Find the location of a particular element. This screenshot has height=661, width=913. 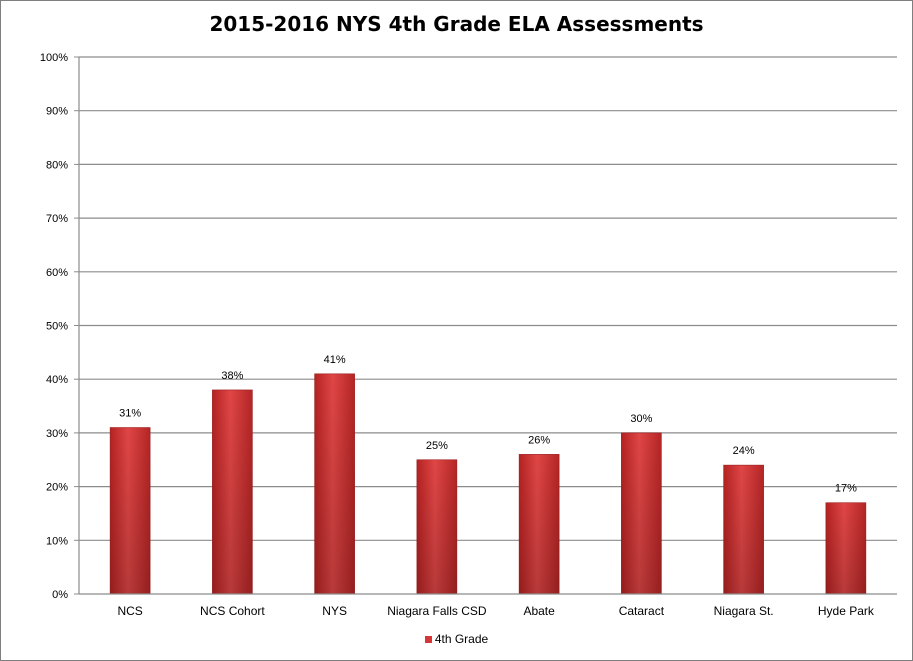

y-tick-label: 80% is located at coordinates (57, 165).